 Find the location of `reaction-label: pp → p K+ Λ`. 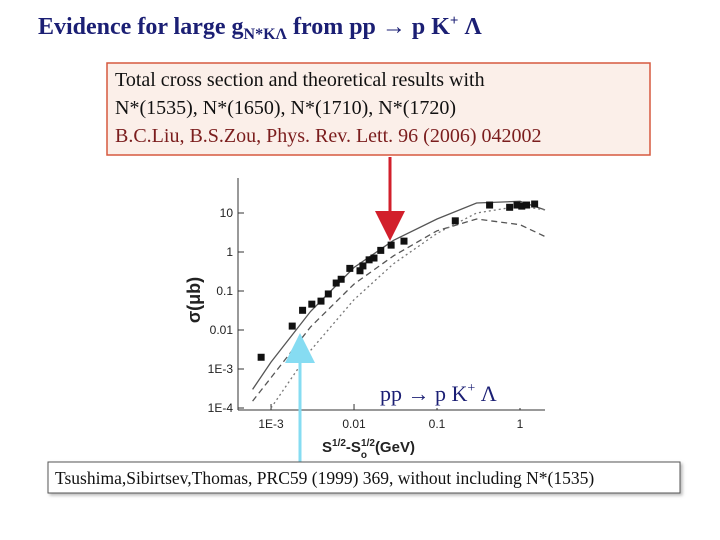

reaction-label: pp → p K+ Λ is located at coordinates (438, 393).